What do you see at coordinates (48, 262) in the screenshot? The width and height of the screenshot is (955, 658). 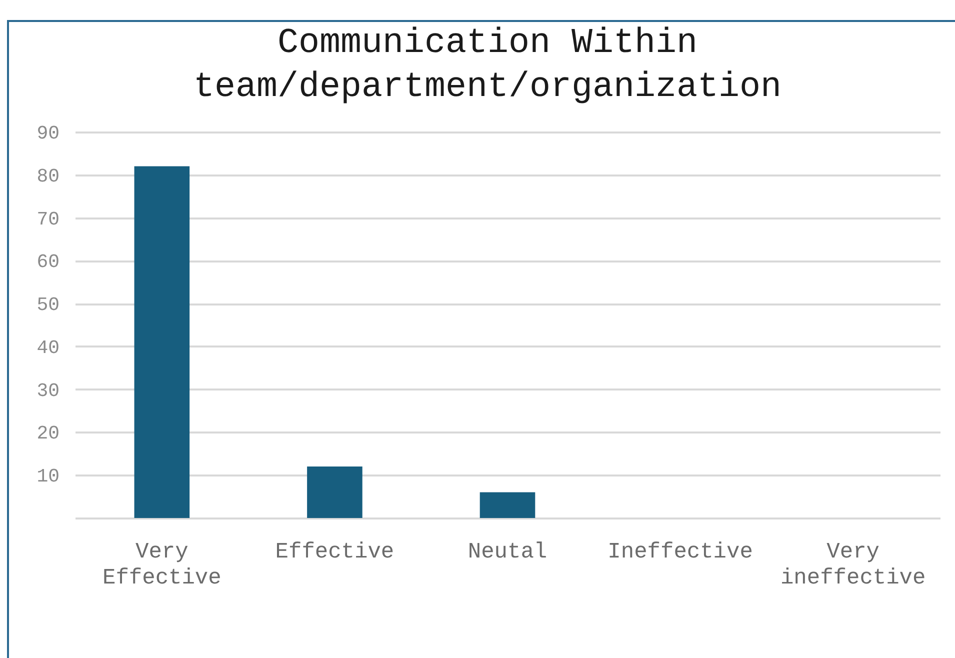 I see `y-tick-label: 60` at bounding box center [48, 262].